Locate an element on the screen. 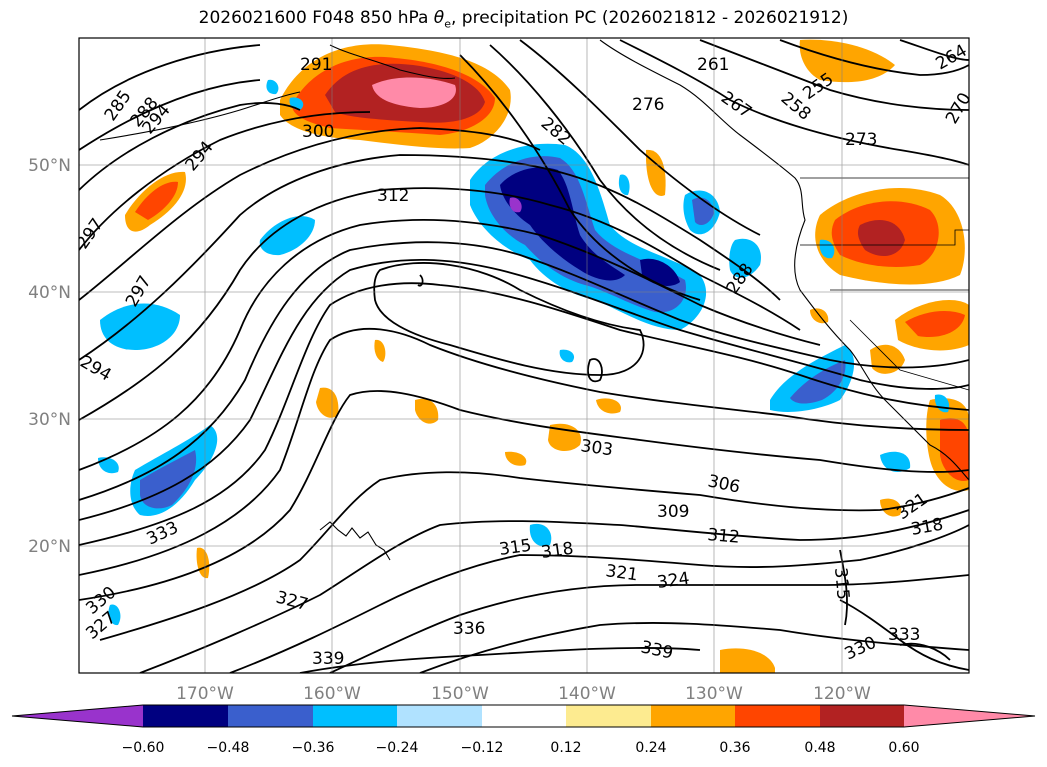  contour-label: 318 is located at coordinates (557, 551).